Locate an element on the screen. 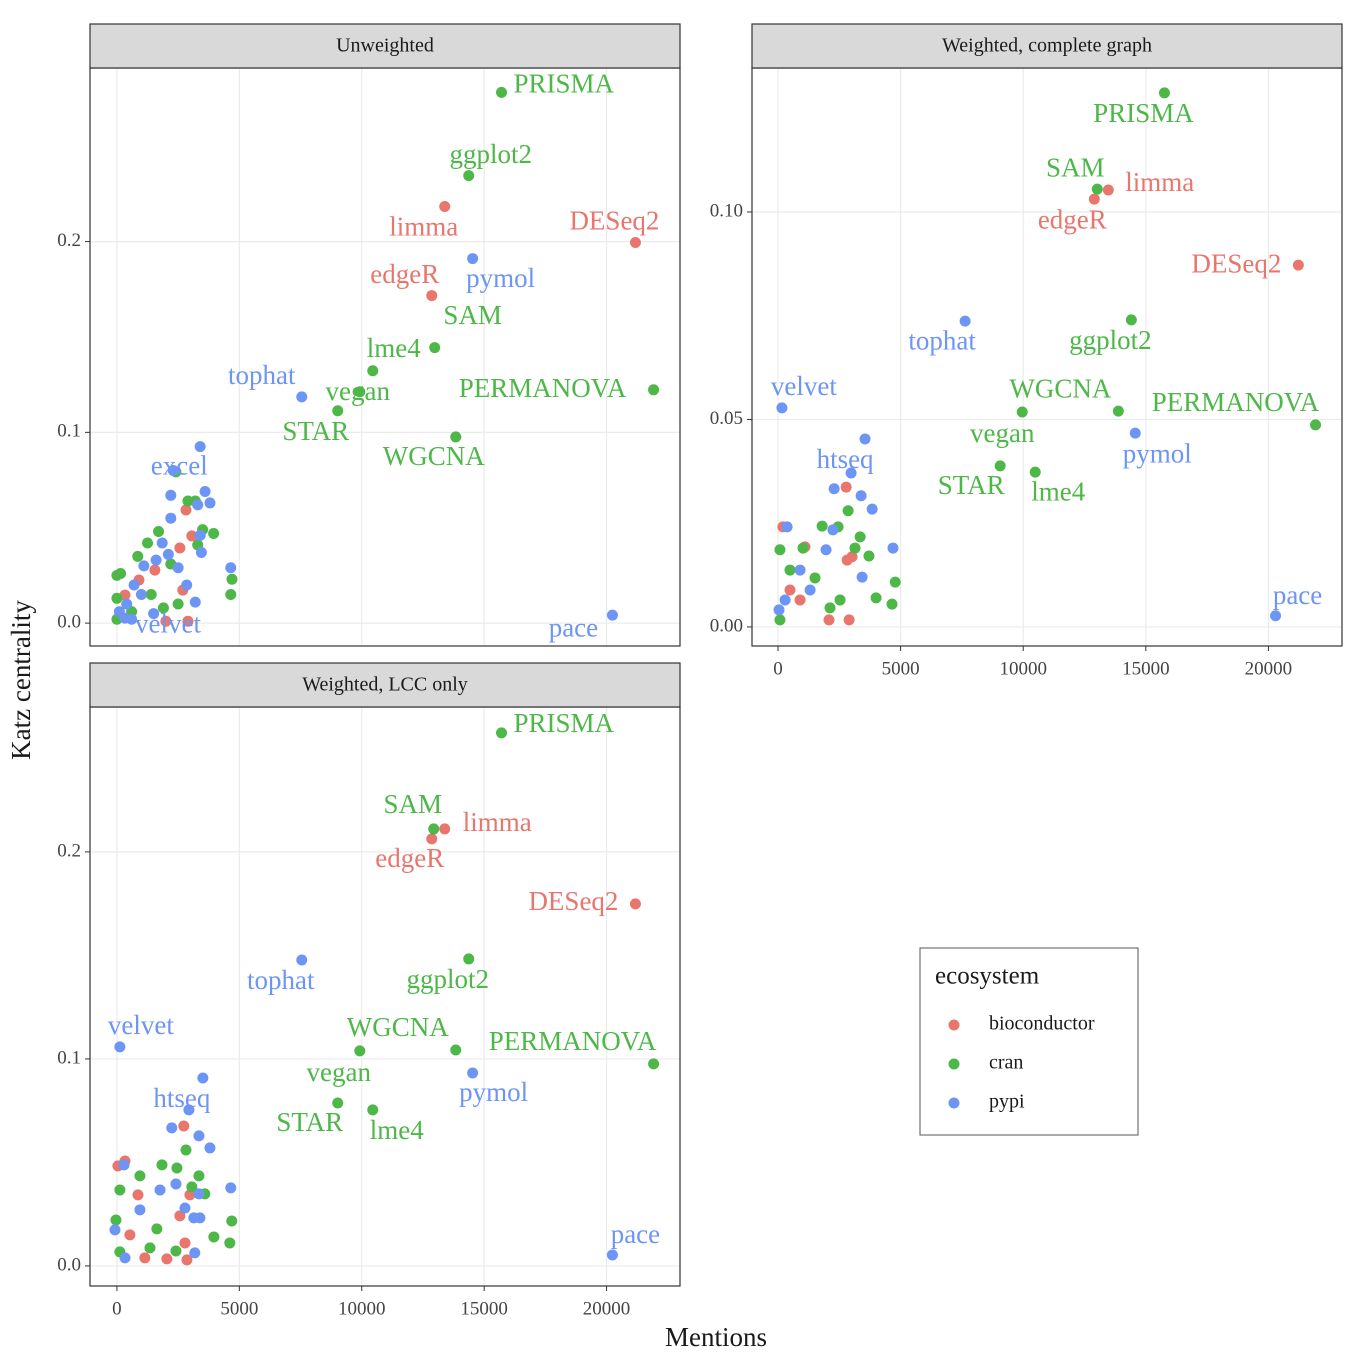  point-label: excel is located at coordinates (179, 466).